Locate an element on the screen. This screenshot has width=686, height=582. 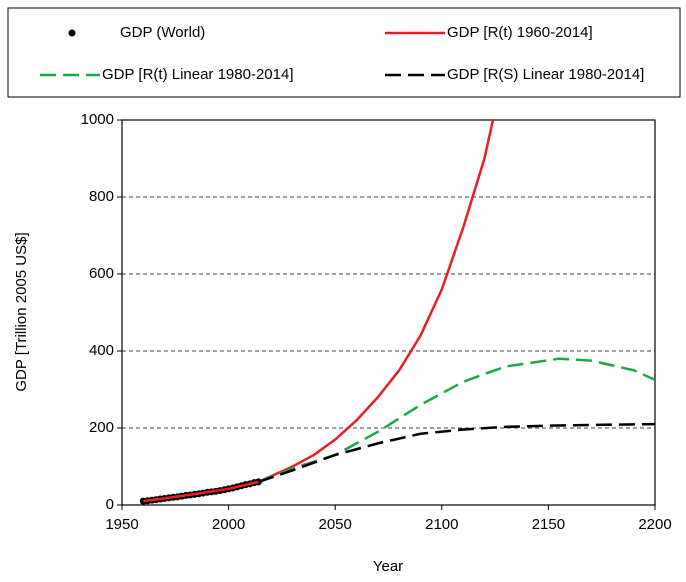
y-tick-label: 1000 is located at coordinates (97, 119).